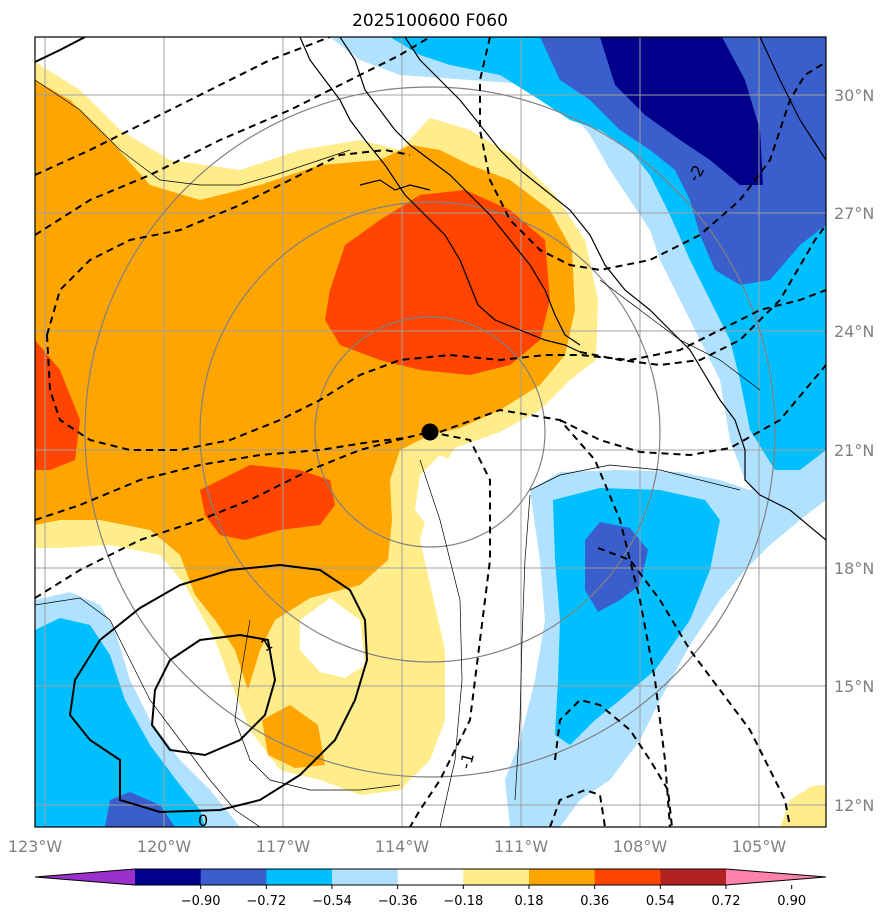 The image size is (896, 924). I want to click on fill-orange-south, so click(293, 736).